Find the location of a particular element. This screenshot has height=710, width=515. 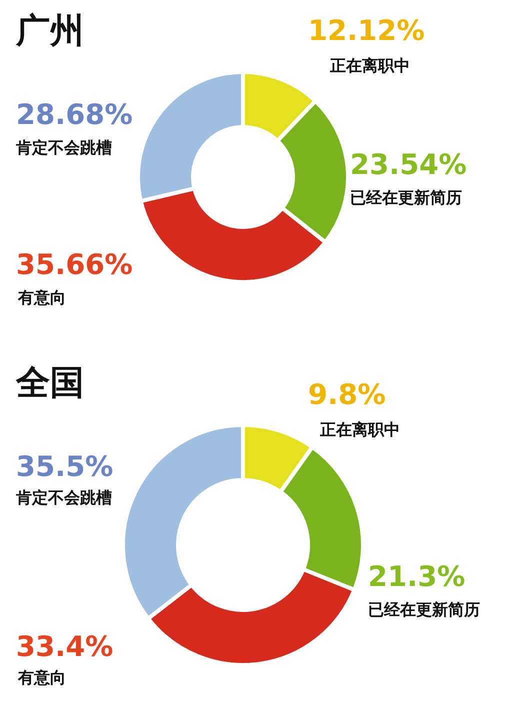

data-label: 12.12% is located at coordinates (366, 30).